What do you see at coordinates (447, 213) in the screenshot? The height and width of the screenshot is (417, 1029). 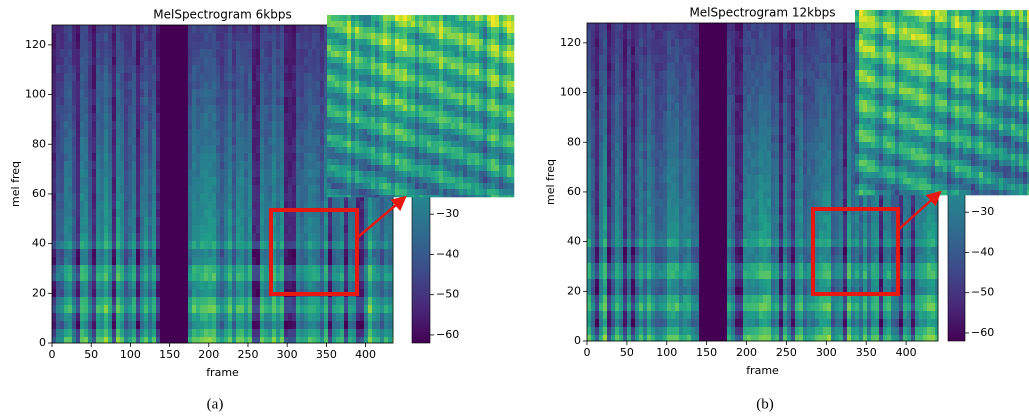 I see `colorbar-tick-label: −30` at bounding box center [447, 213].